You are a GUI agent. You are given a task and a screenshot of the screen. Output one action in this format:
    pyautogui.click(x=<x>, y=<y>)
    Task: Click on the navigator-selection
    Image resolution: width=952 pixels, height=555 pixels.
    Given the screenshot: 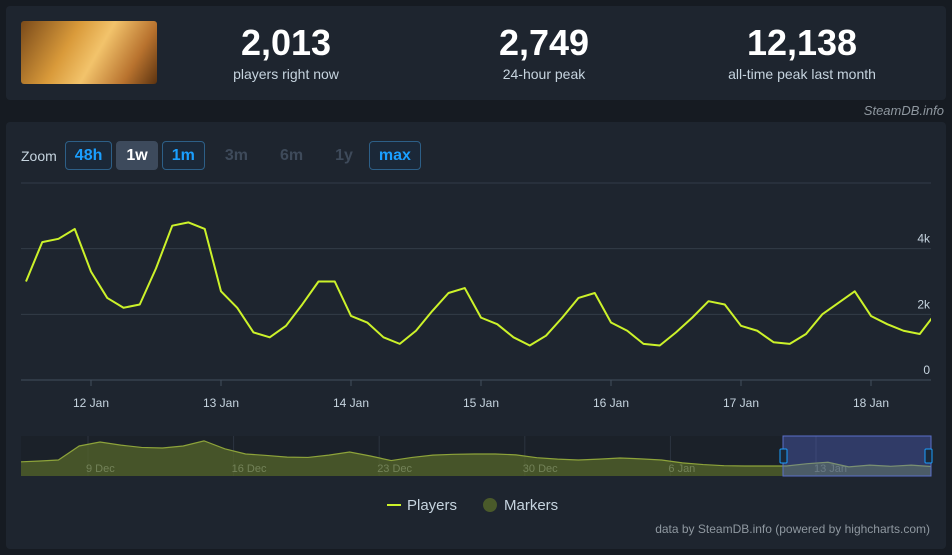 What is the action you would take?
    pyautogui.click(x=857, y=456)
    